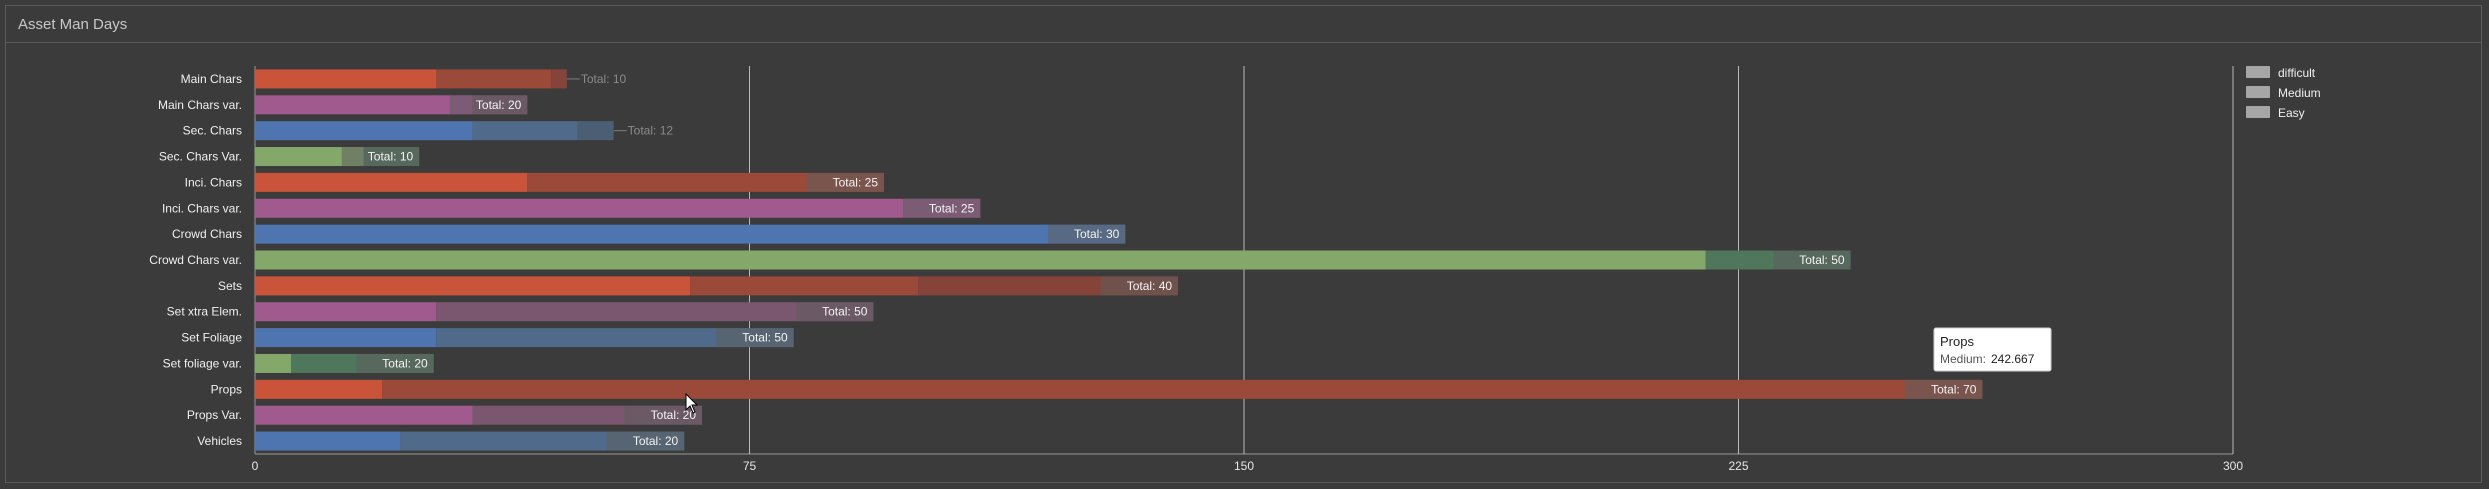 The width and height of the screenshot is (2489, 489). Describe the element at coordinates (204, 312) in the screenshot. I see `category-label: Set xtra Elem.` at that location.